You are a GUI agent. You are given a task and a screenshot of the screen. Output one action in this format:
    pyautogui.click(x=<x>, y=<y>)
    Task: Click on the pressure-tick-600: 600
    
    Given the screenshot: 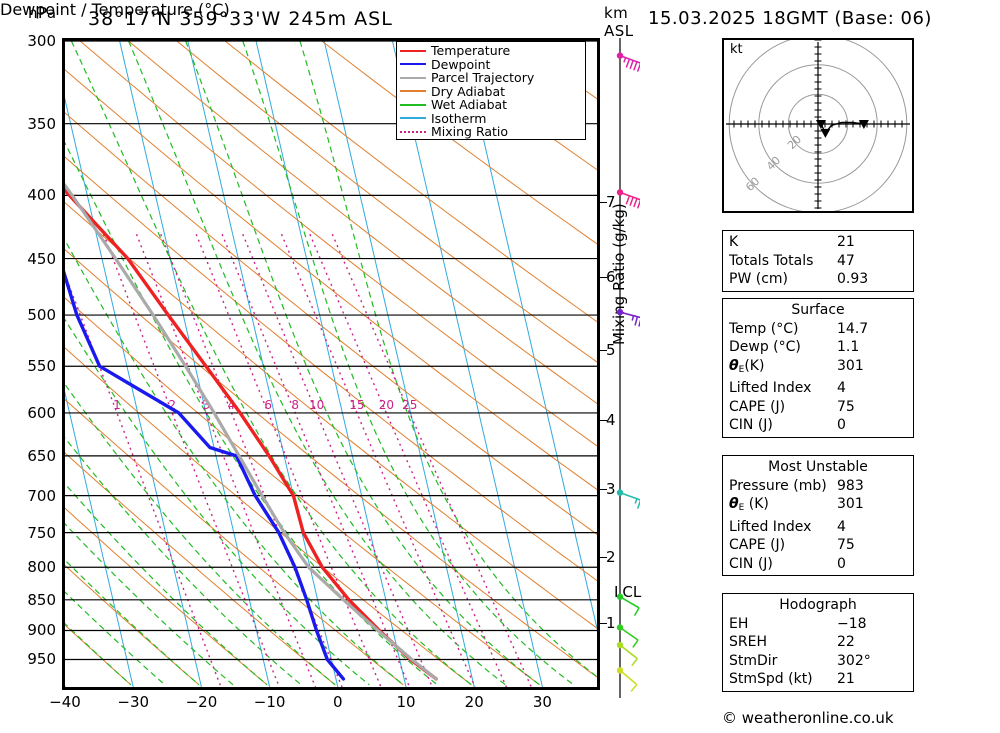 What is the action you would take?
    pyautogui.click(x=41, y=412)
    